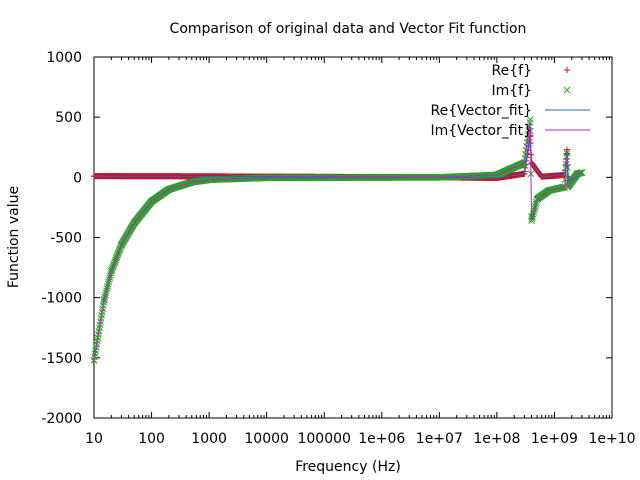 The height and width of the screenshot is (480, 640). I want to click on y-tick-label: -2000, so click(61, 419).